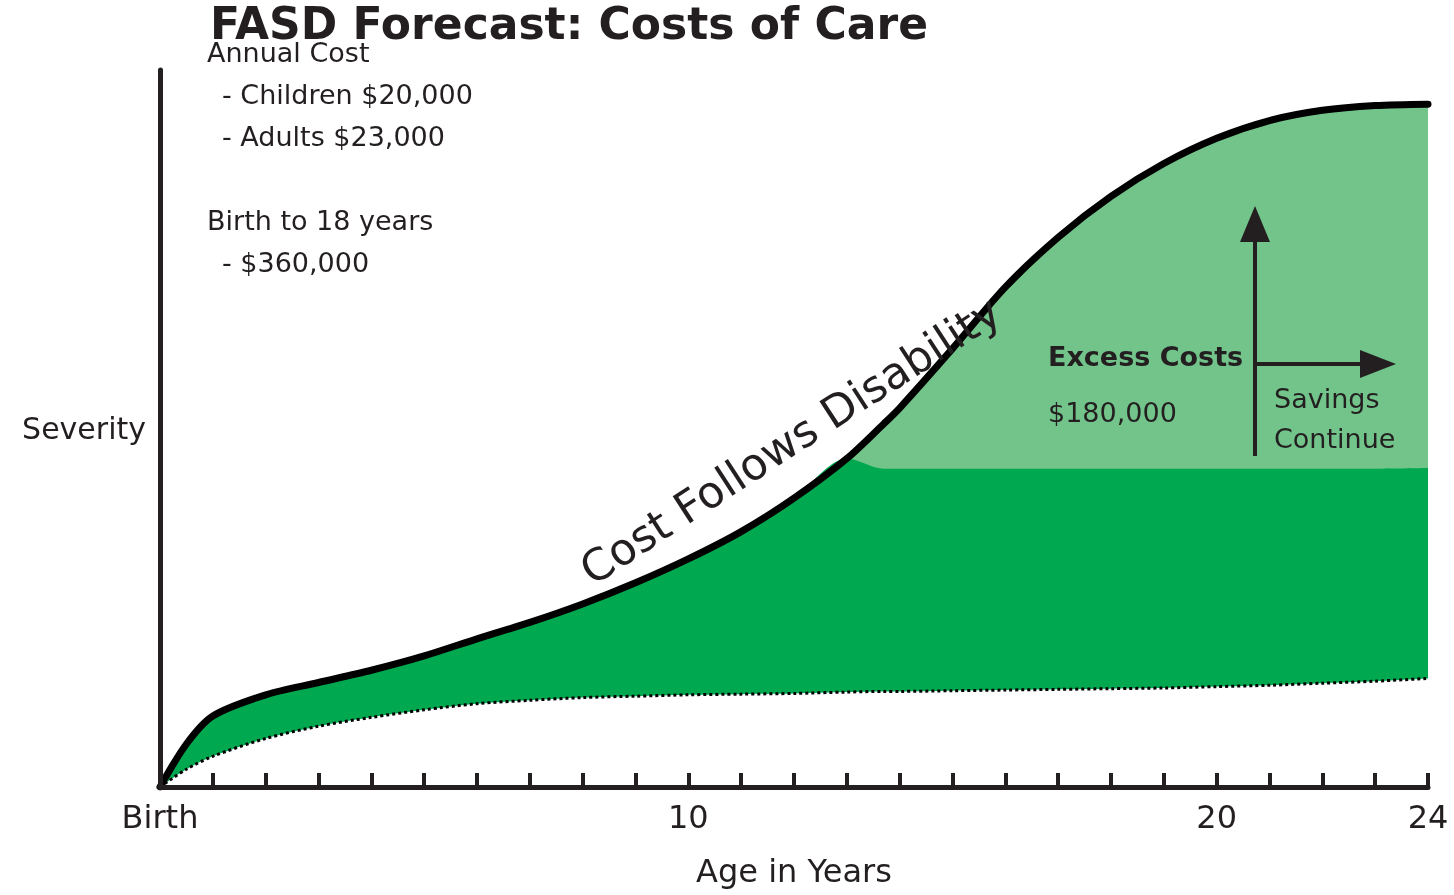  I want to click on x-tick-label: 20, so click(1217, 817).